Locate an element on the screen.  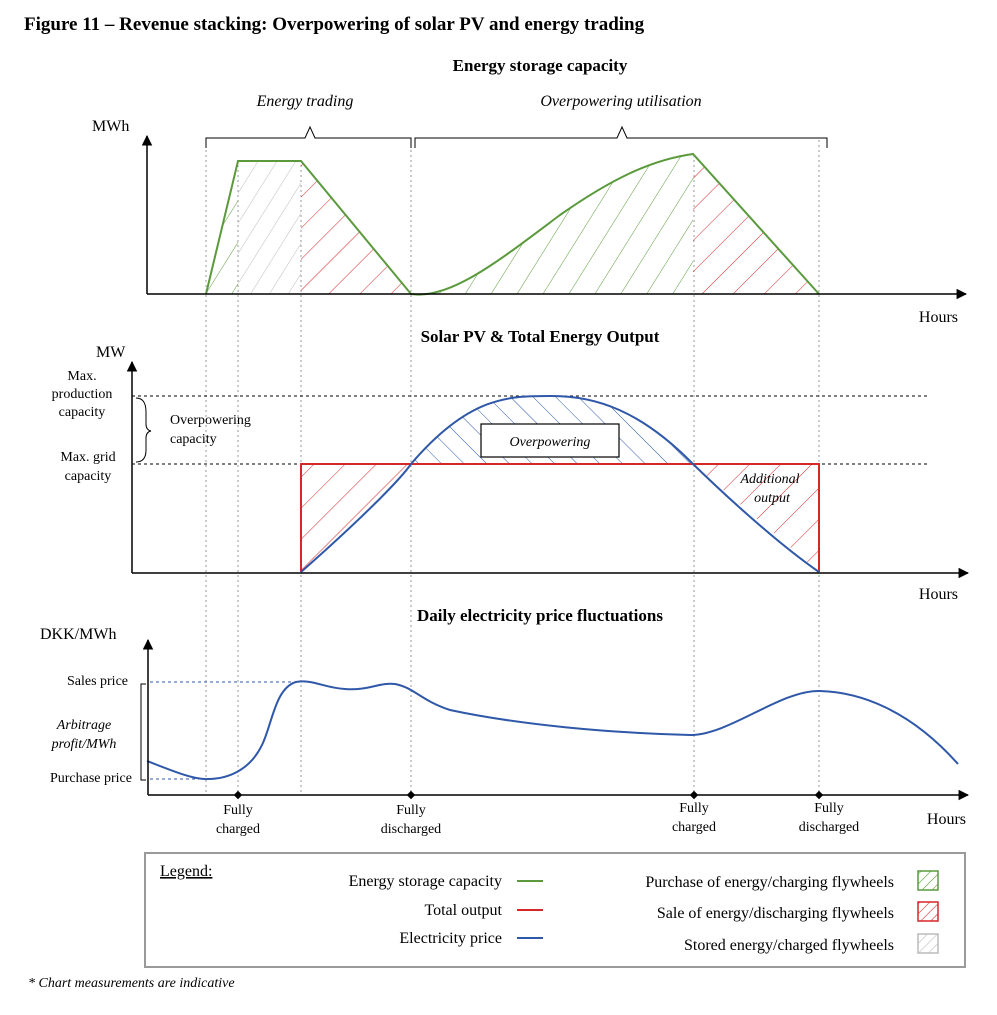
legend-fill-label-sale: Sale of energy/discharging flywheels is located at coordinates (775, 913).